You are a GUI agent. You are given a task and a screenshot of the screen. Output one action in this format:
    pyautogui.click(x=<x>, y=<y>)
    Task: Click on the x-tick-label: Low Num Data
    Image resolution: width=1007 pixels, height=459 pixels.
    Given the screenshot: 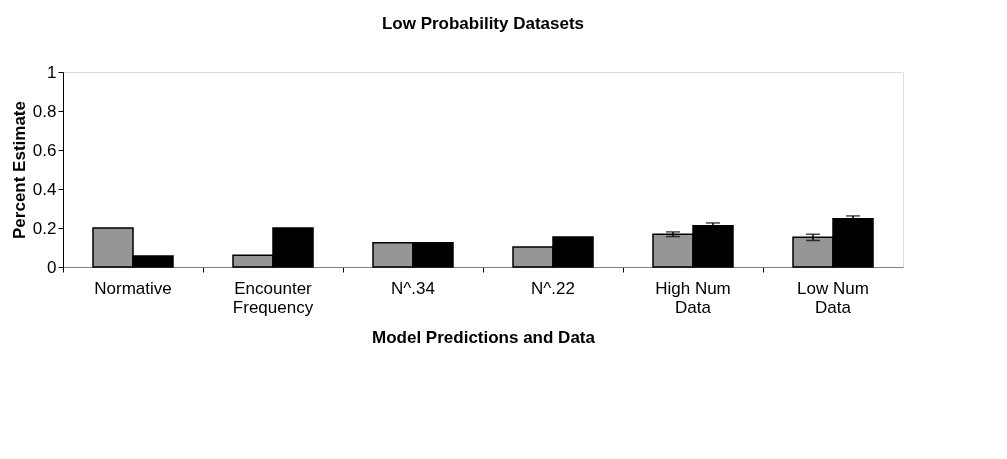 What is the action you would take?
    pyautogui.click(x=833, y=297)
    